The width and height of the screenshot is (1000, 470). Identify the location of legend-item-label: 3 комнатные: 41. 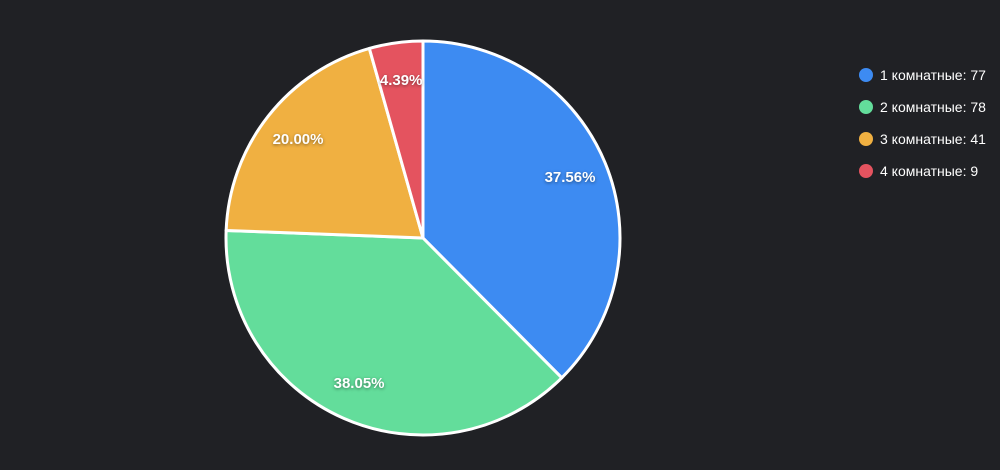
(933, 139).